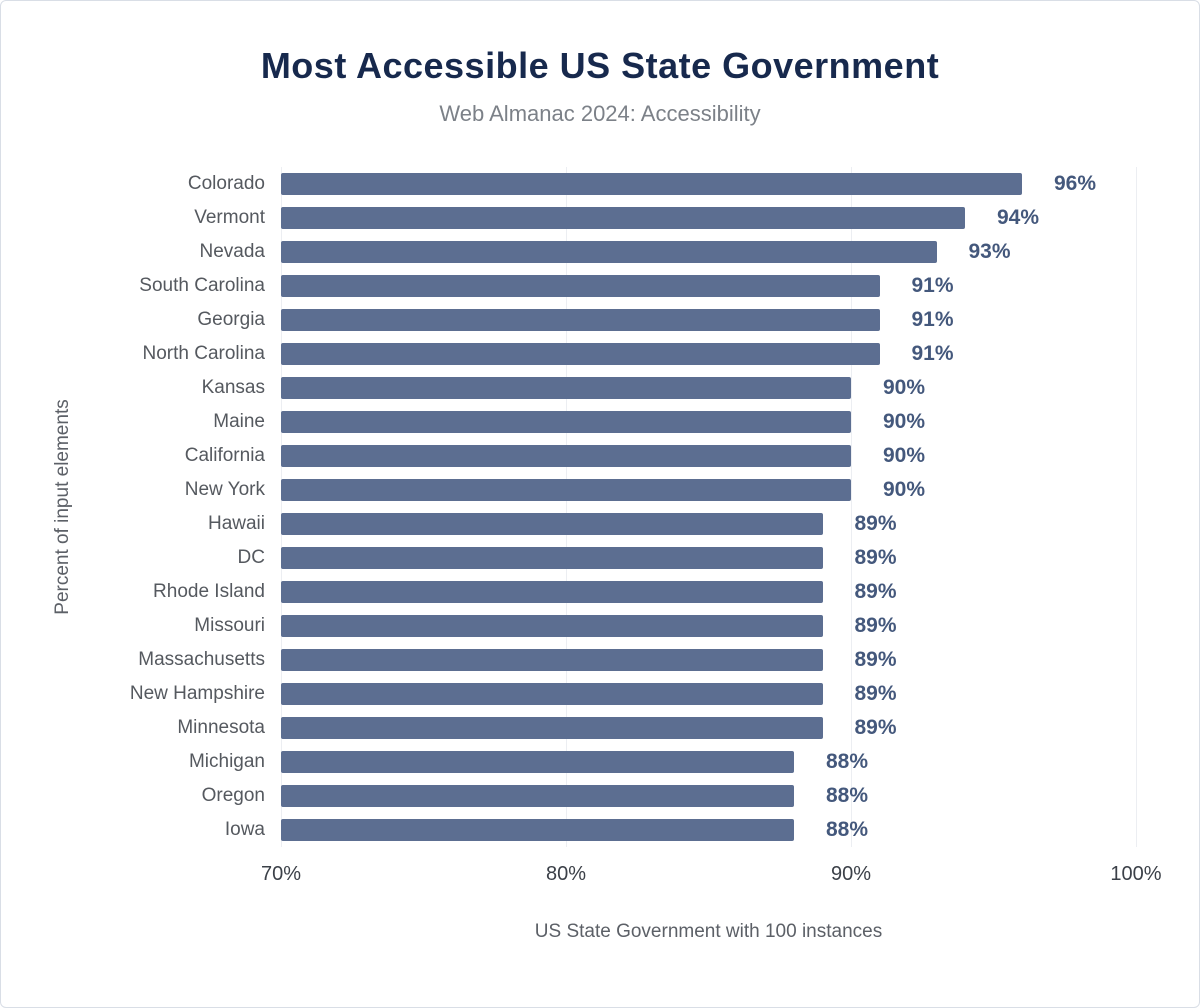  What do you see at coordinates (711, 876) in the screenshot?
I see `x-axis-ticks: 70% 80% 90% 100%` at bounding box center [711, 876].